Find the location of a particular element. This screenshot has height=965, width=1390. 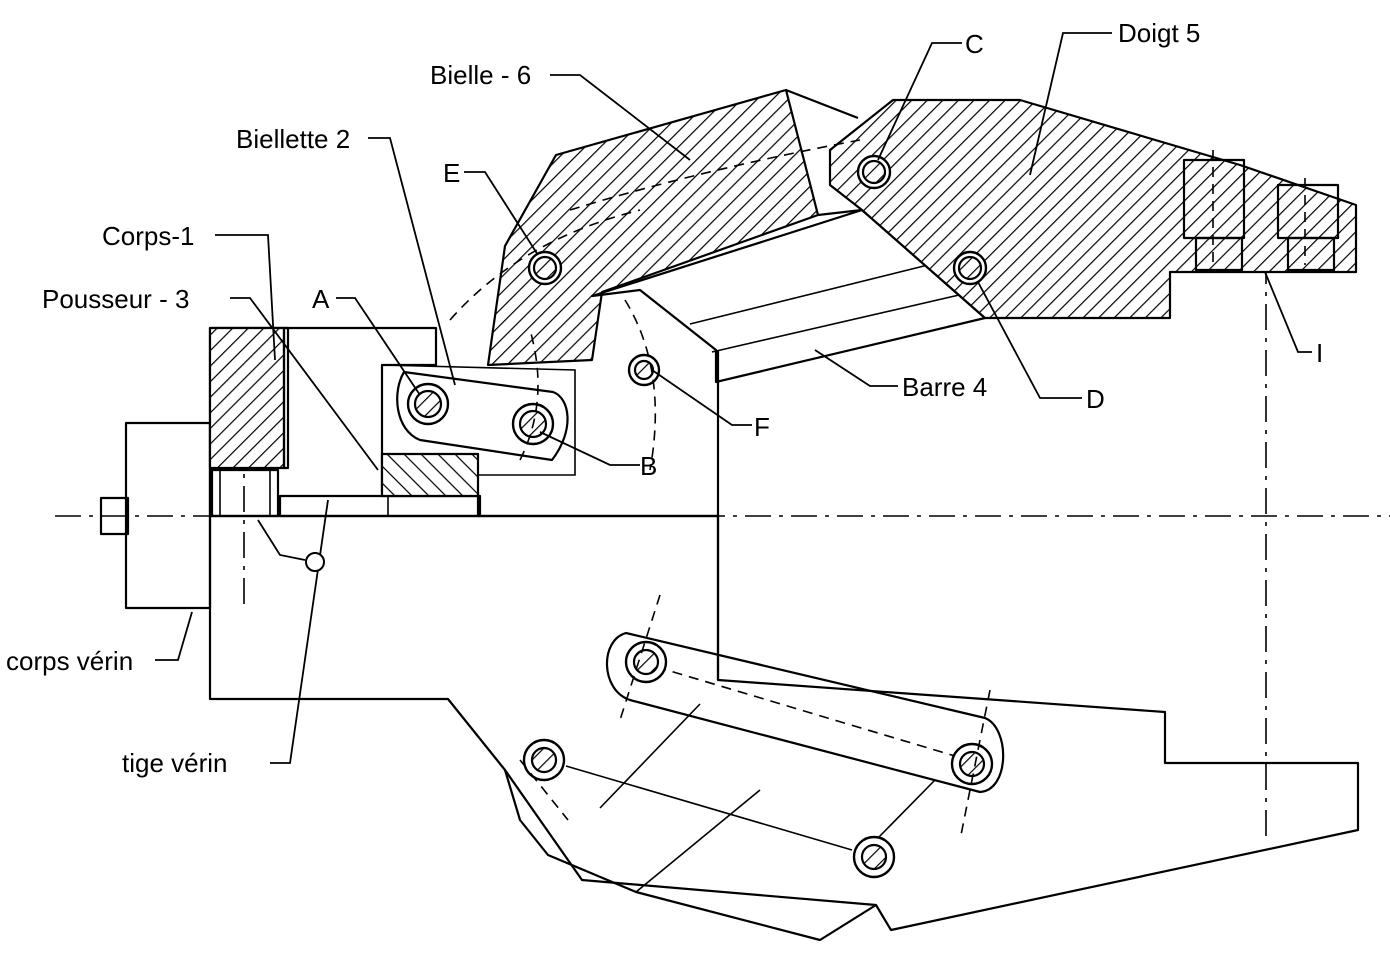

label-biellette: Biellette 2 is located at coordinates (293, 139).